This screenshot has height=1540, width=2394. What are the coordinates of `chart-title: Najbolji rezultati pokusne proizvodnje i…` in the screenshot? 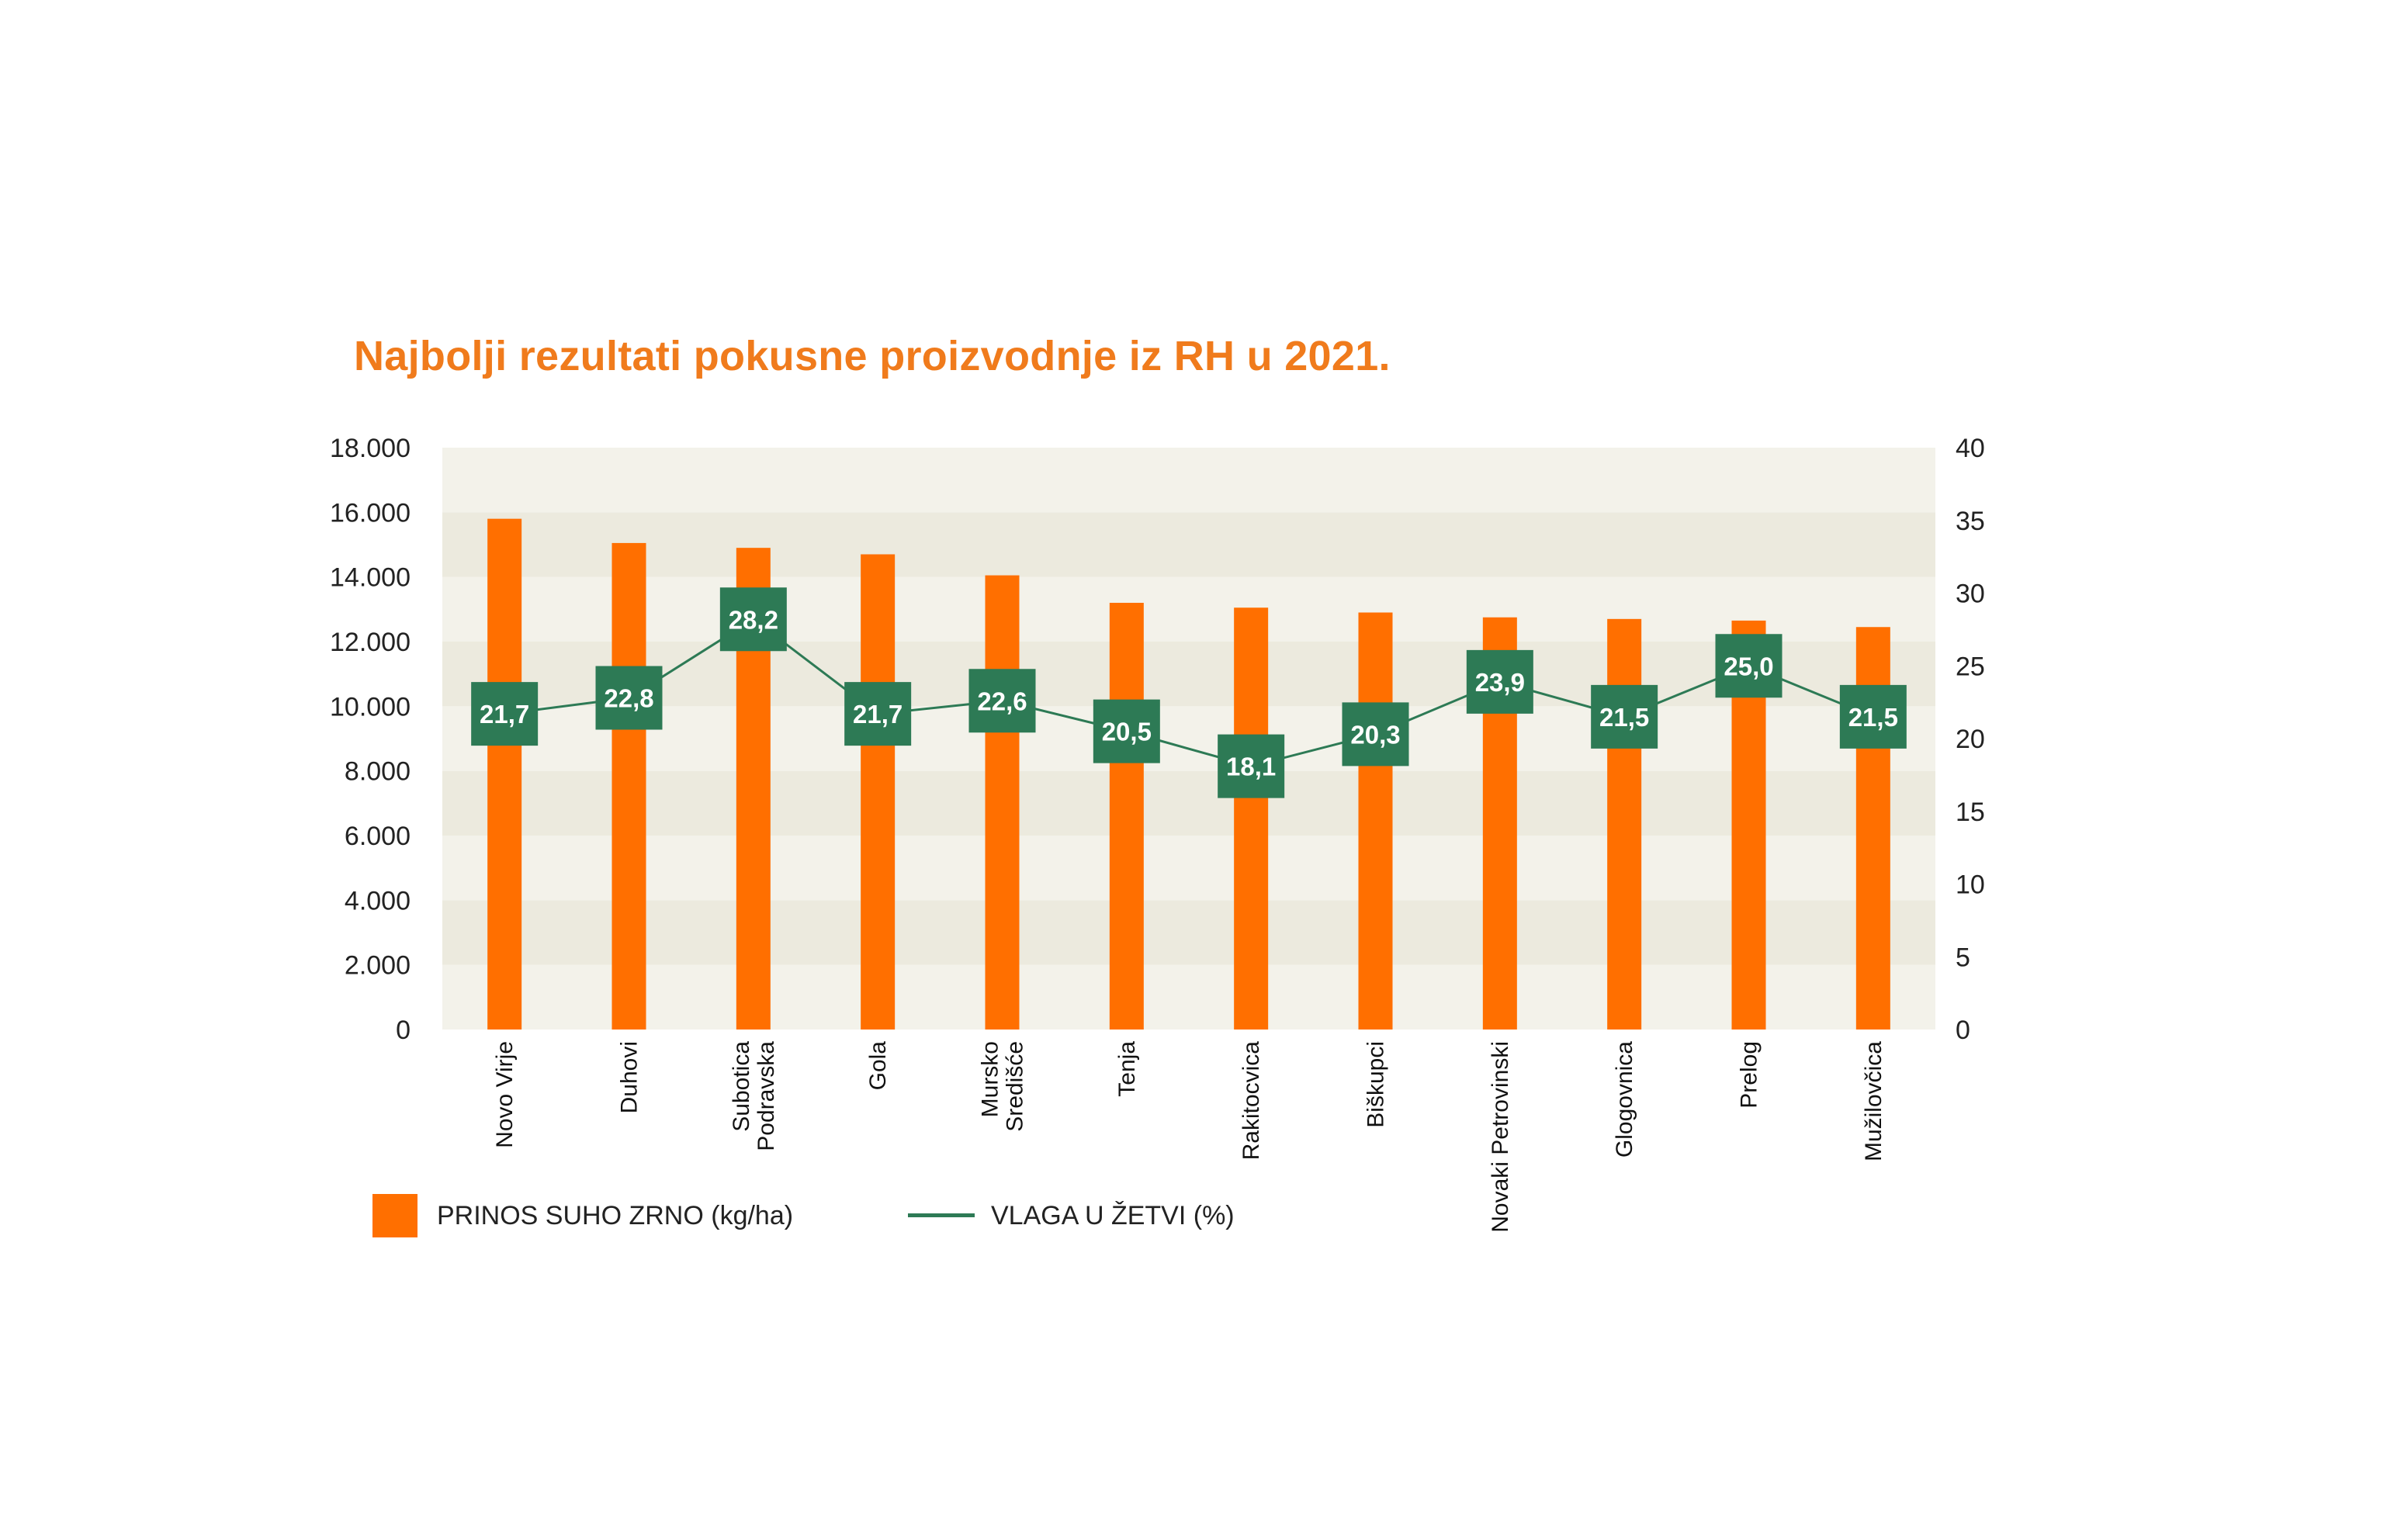 It's located at (872, 356).